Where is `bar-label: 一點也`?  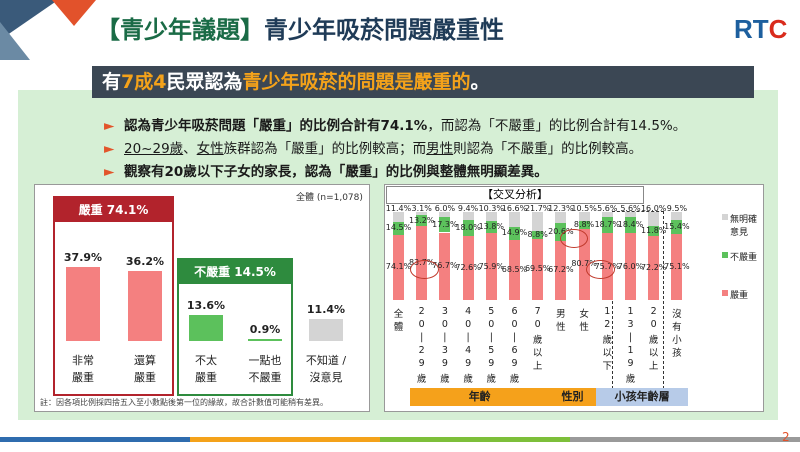 bar-label: 一點也 is located at coordinates (265, 360).